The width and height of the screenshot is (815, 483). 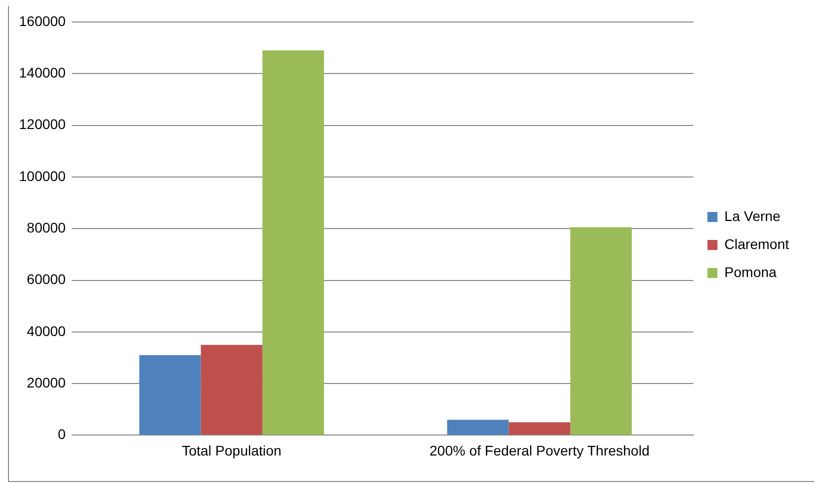 I want to click on y-tick-label: 100000, so click(x=42, y=176).